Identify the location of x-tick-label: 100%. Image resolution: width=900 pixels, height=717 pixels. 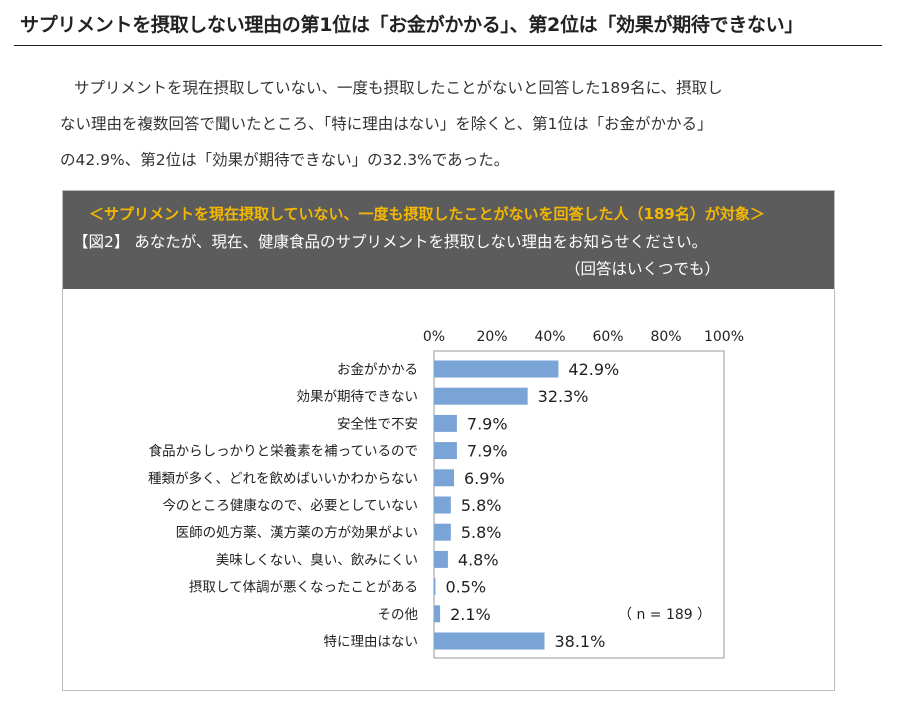
(724, 337).